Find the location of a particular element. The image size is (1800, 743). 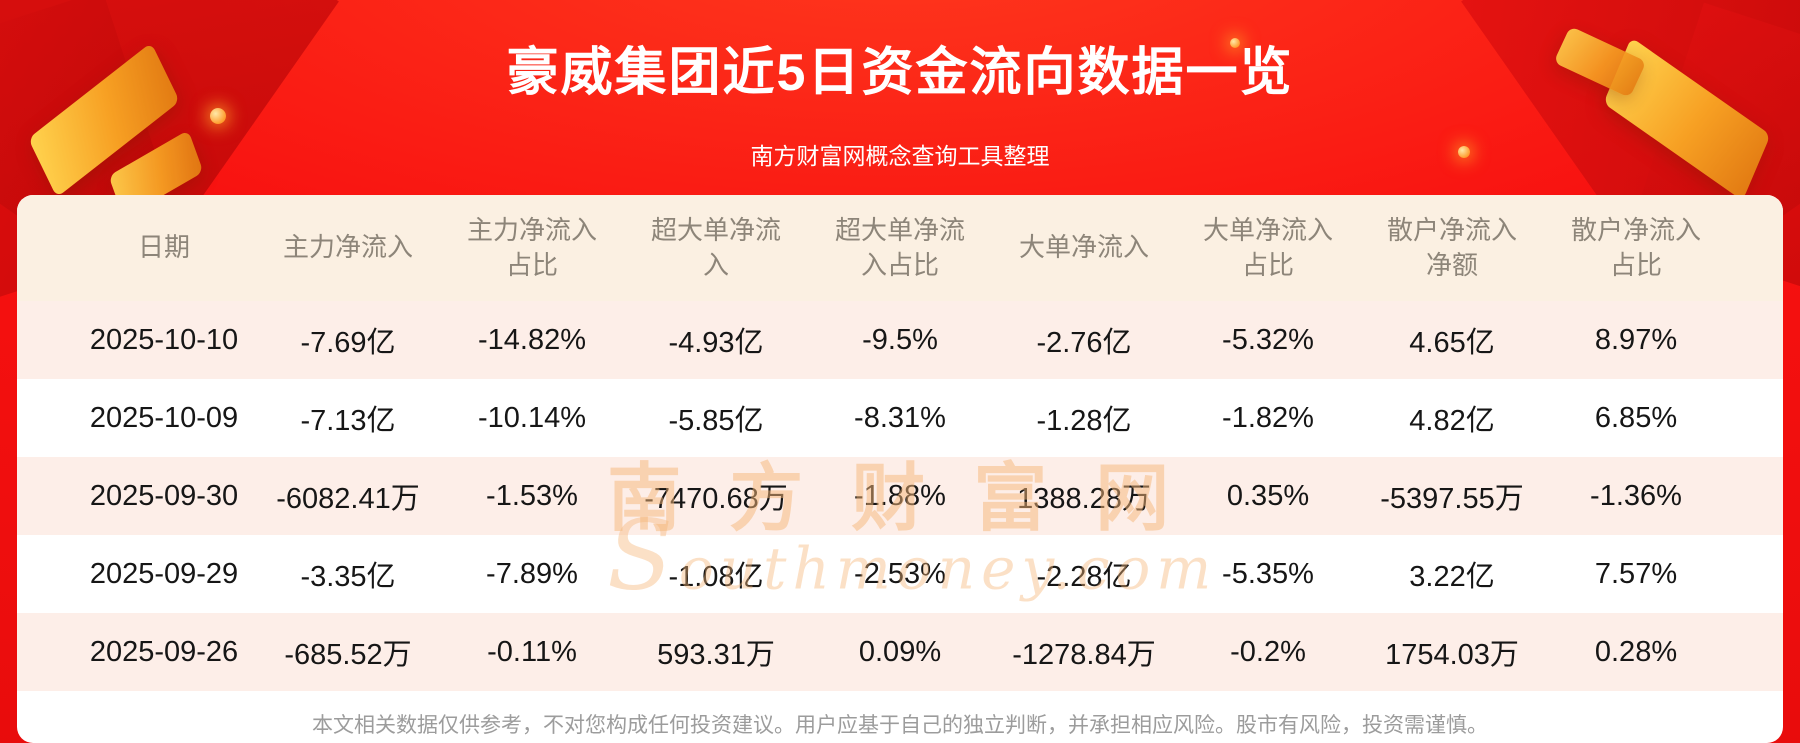

table-cell: -7470.68万 is located at coordinates (716, 499).